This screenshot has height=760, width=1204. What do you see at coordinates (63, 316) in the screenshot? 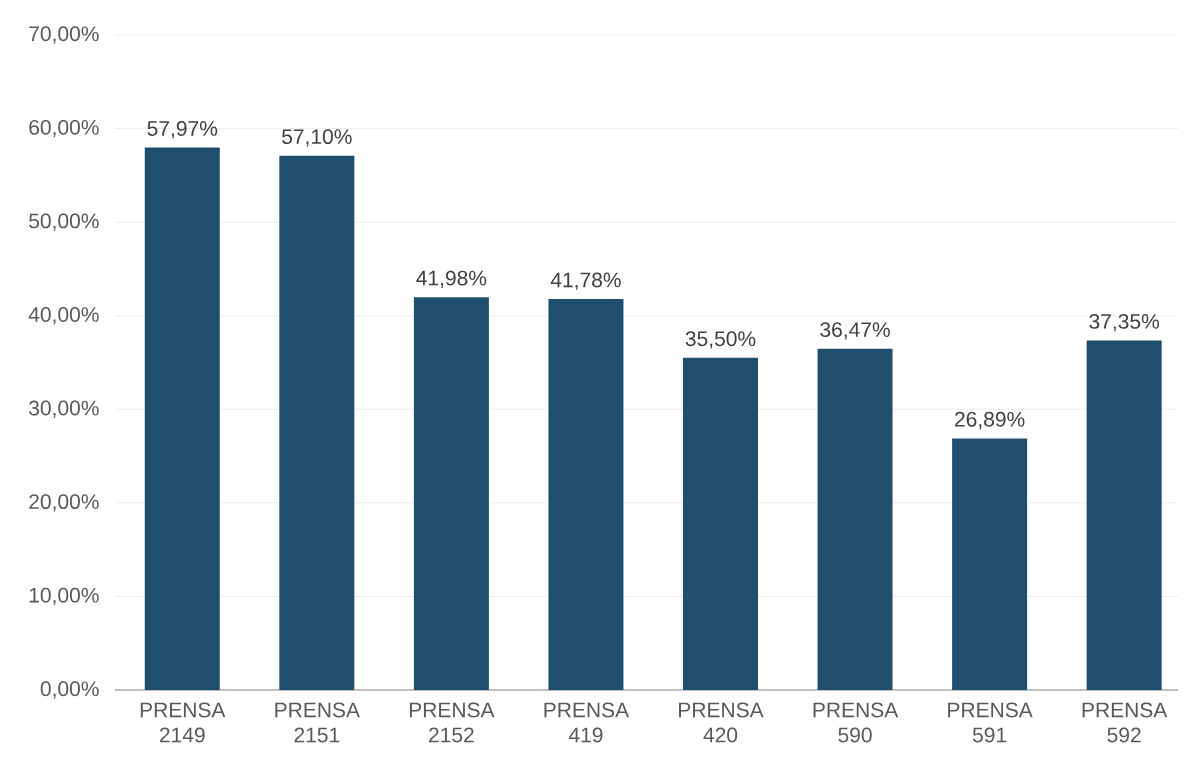
I see `y-tick-label: 40,00%` at bounding box center [63, 316].